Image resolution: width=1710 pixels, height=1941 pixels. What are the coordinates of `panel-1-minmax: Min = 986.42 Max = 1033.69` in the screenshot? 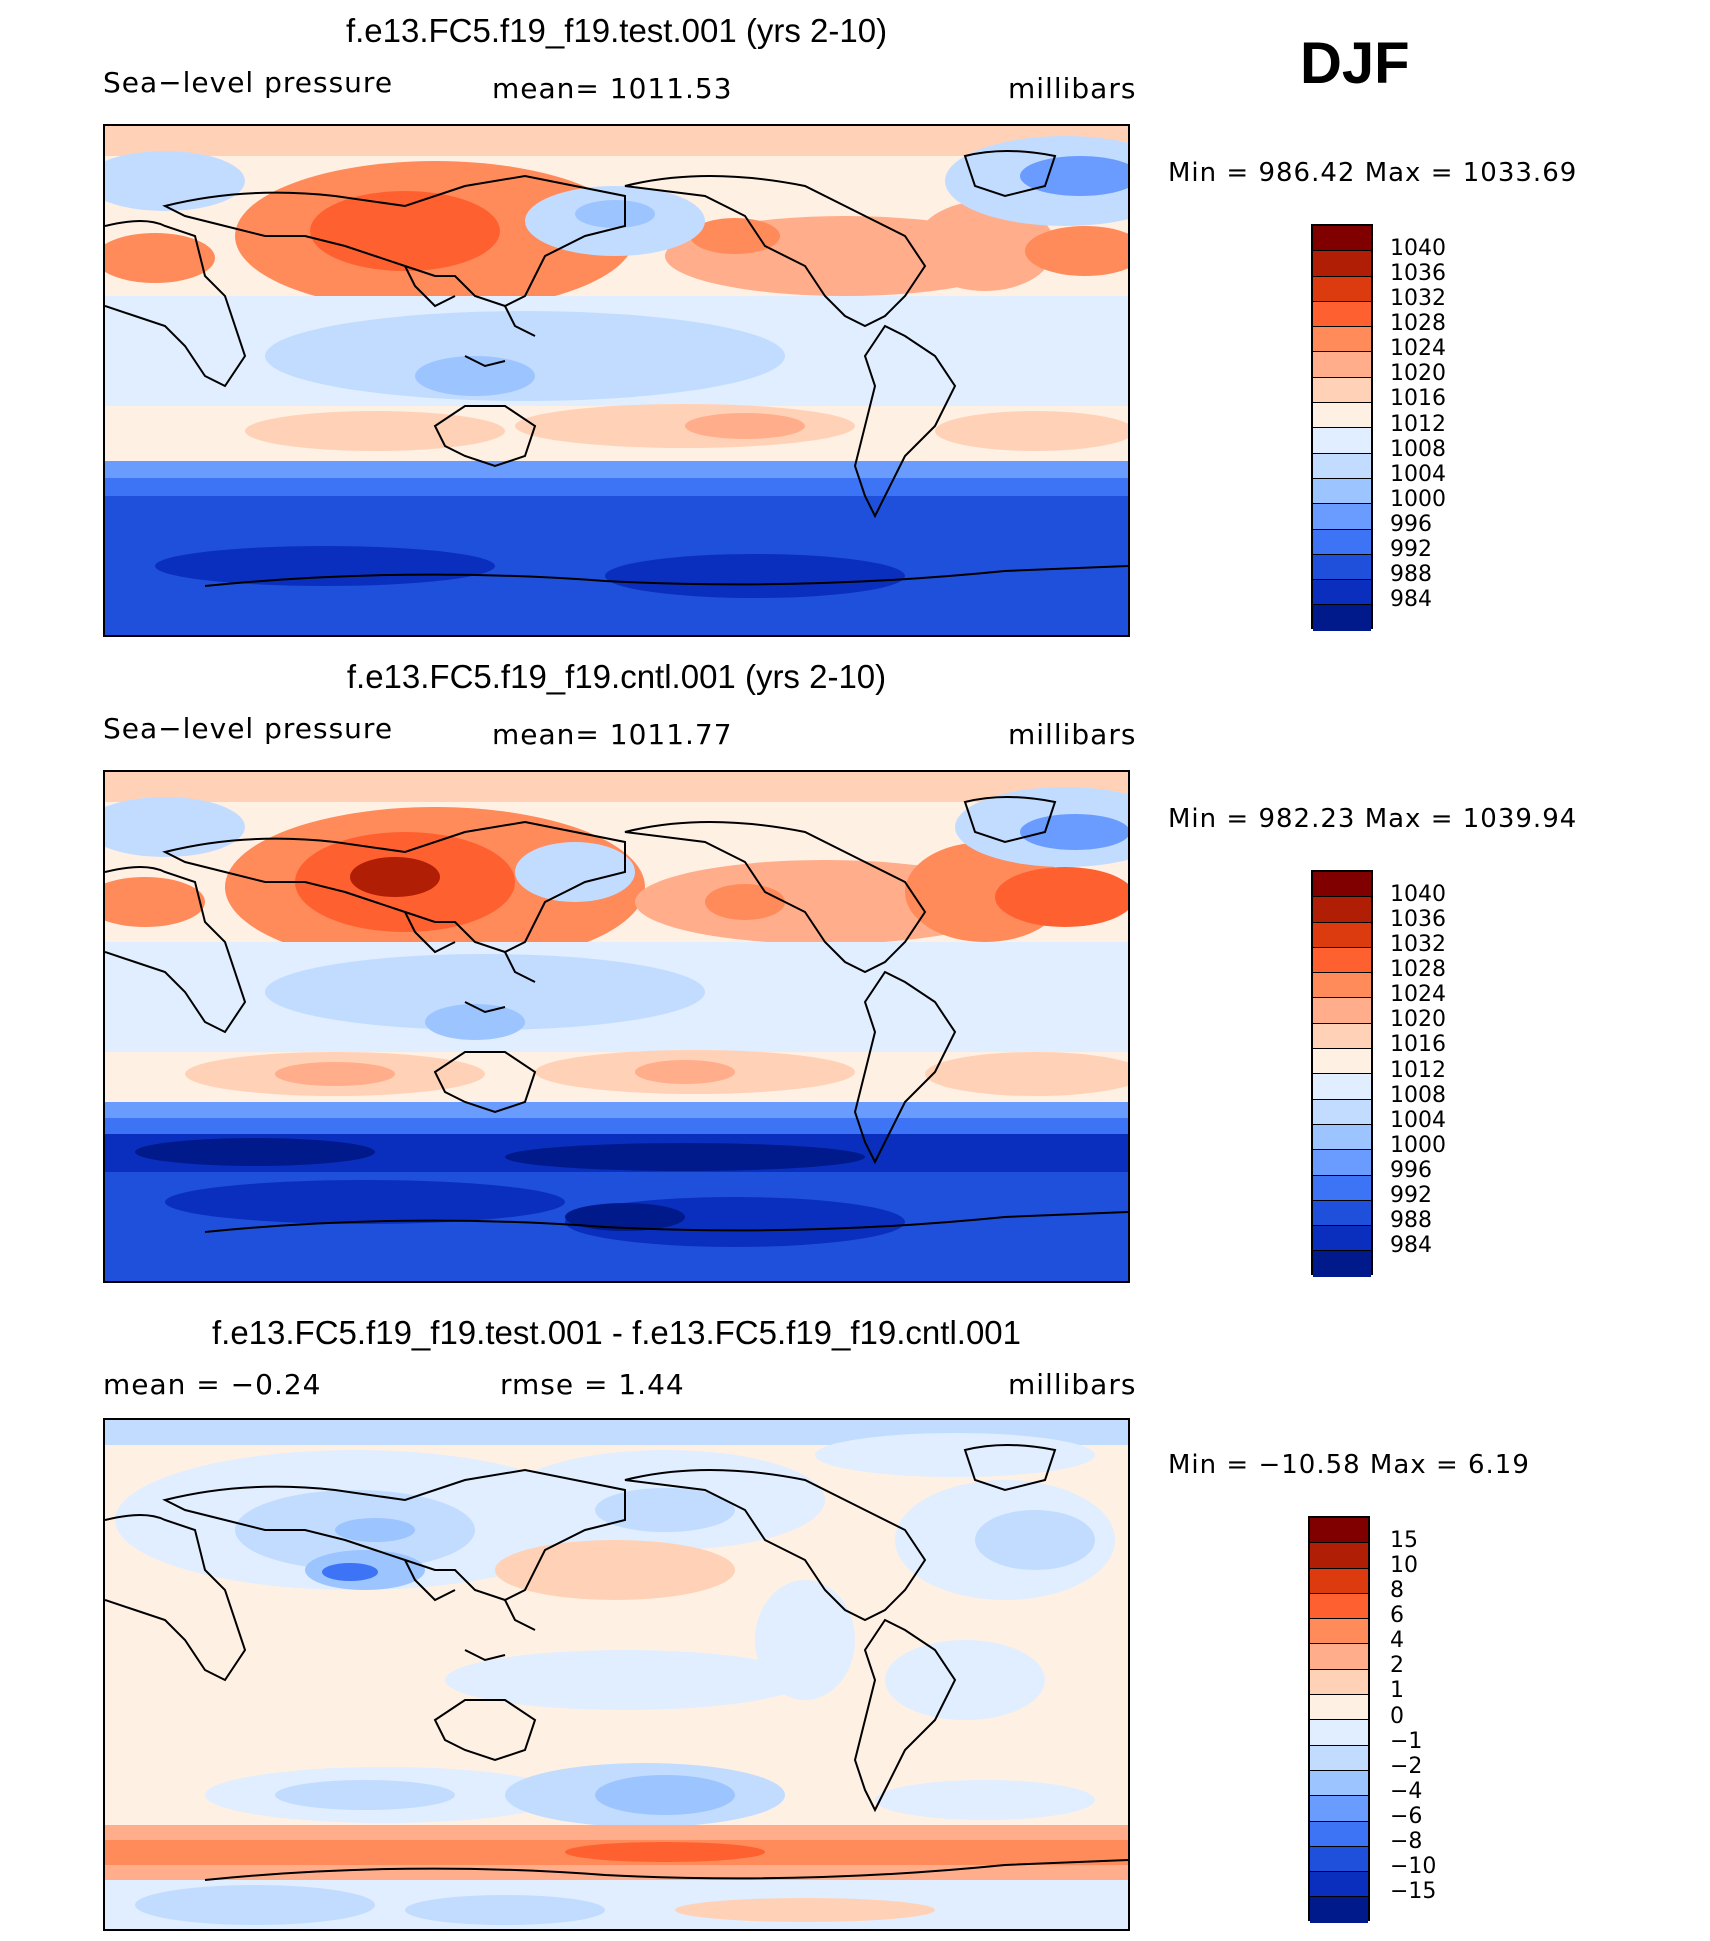 It's located at (1373, 173).